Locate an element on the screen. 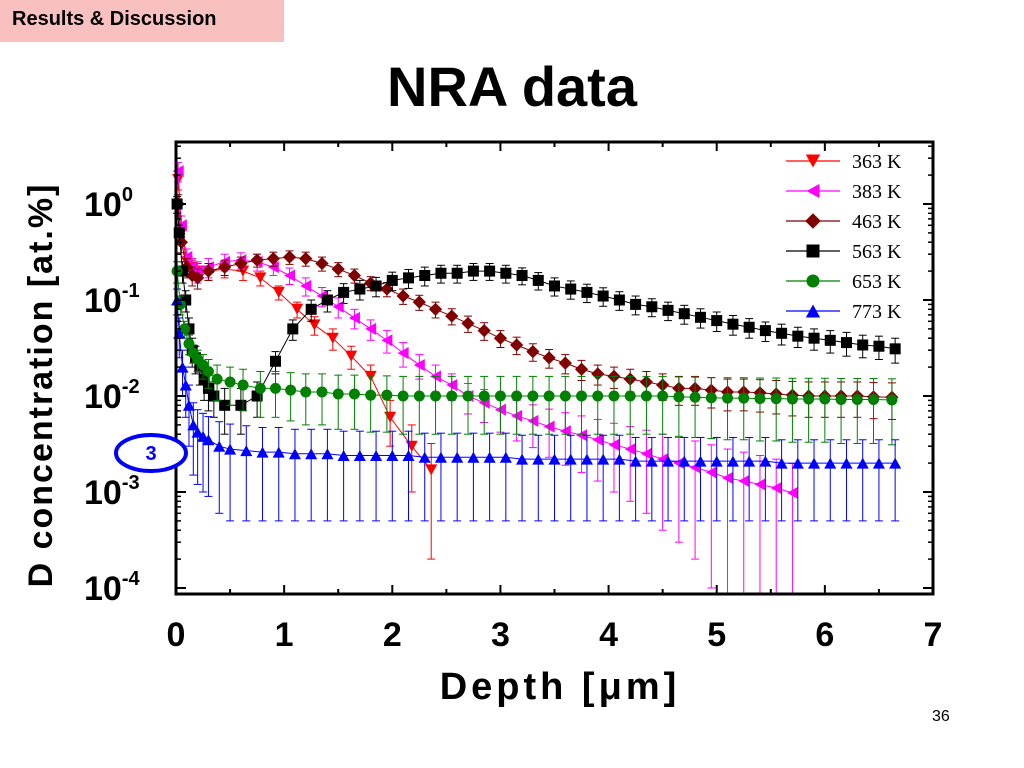 This screenshot has width=1024, height=768. legend-label: 363 K is located at coordinates (877, 162).